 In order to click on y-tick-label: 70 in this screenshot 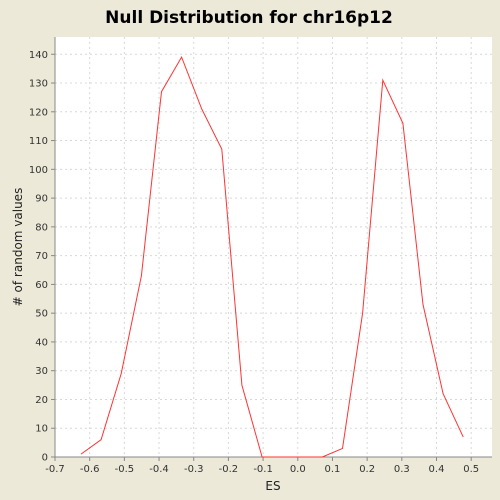, I will do `click(41, 256)`.